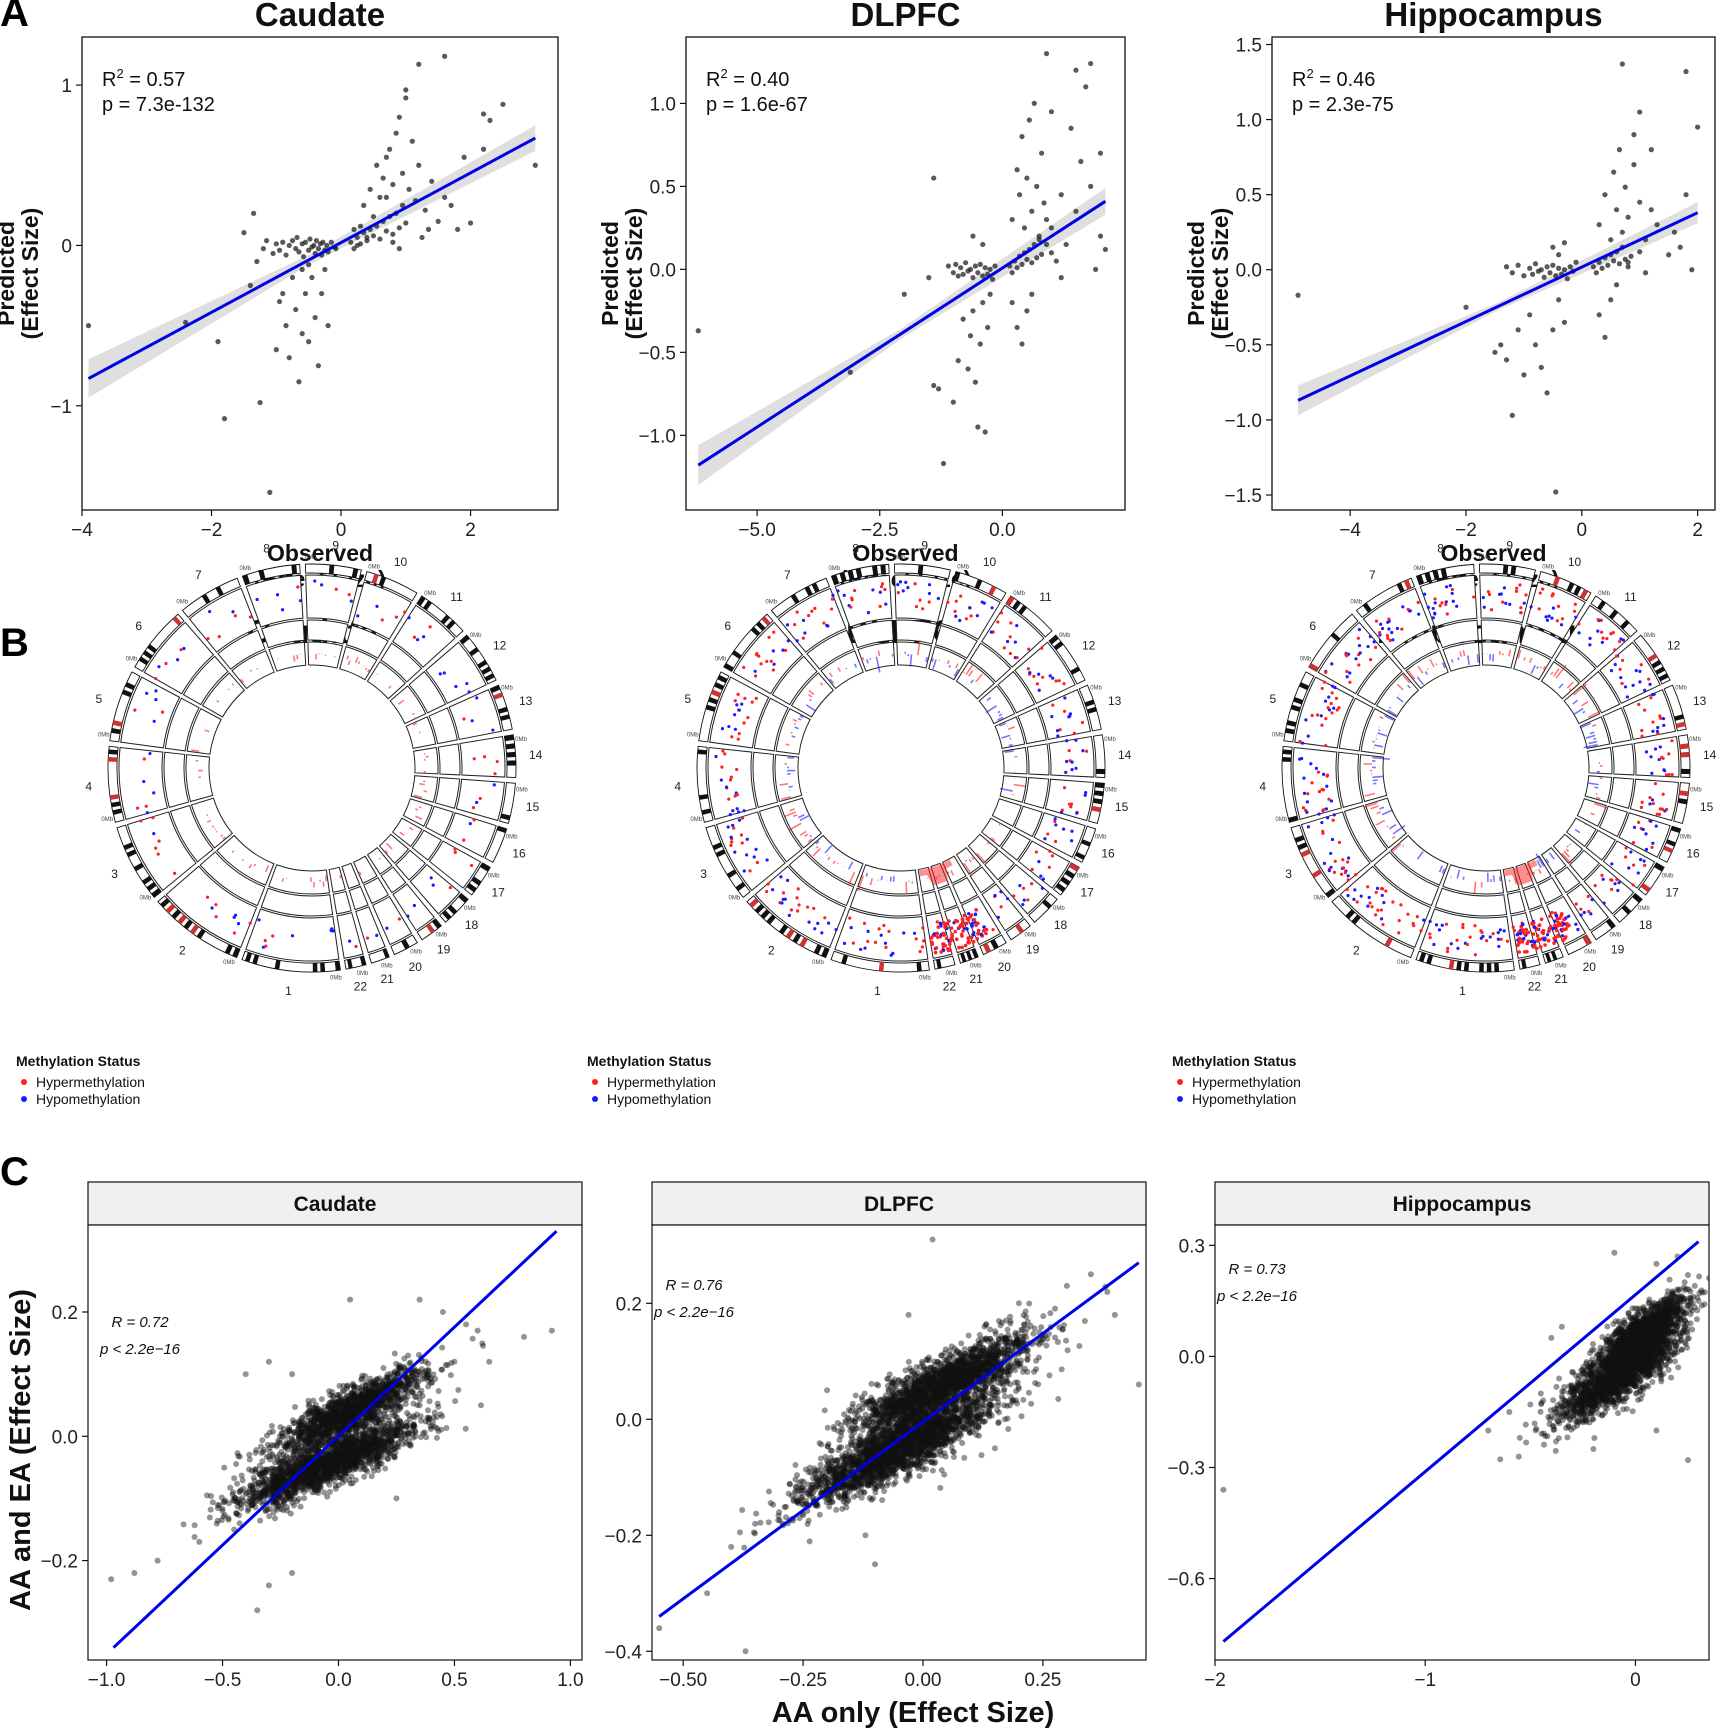 The height and width of the screenshot is (1730, 1726). What do you see at coordinates (1646, 925) in the screenshot?
I see `chromosome-label: 18` at bounding box center [1646, 925].